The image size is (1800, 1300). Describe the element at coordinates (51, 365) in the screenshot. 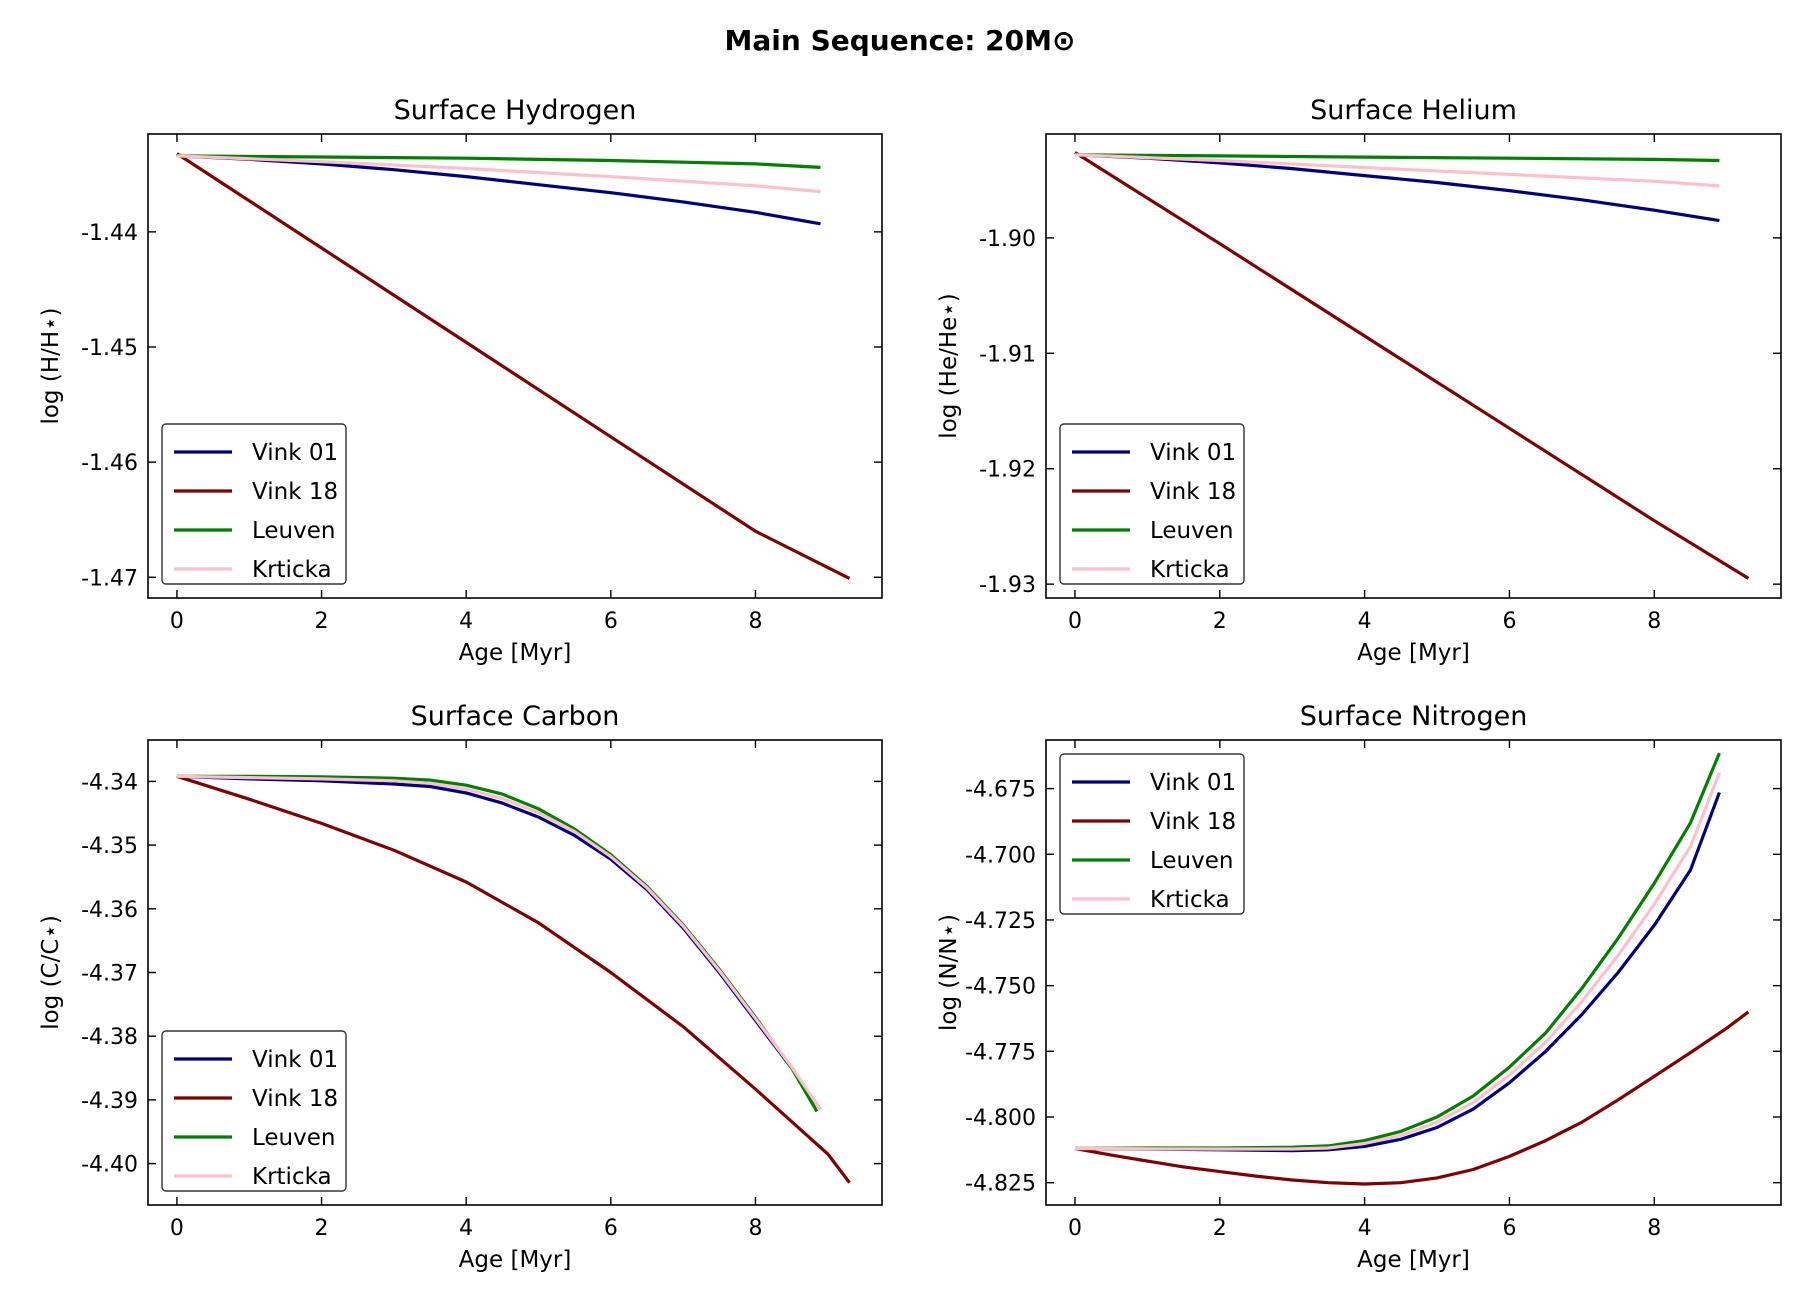

I see `y-axis-label: log (H/H⋆)` at that location.